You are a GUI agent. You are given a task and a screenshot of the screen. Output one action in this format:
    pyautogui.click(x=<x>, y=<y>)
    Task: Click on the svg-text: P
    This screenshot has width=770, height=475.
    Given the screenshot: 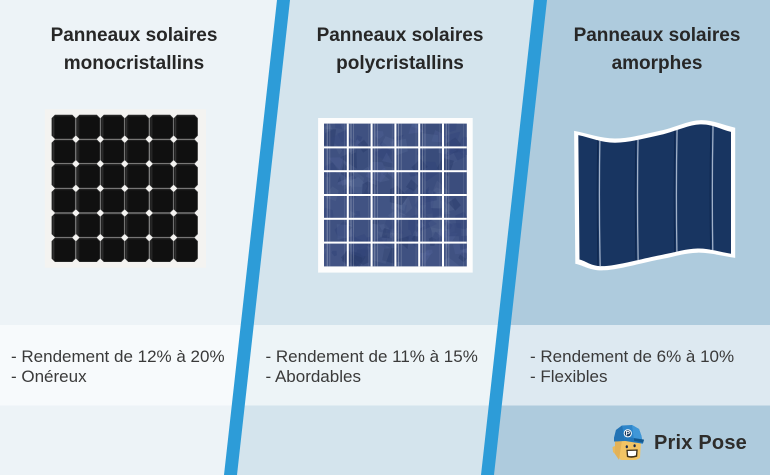 What is the action you would take?
    pyautogui.click(x=628, y=434)
    